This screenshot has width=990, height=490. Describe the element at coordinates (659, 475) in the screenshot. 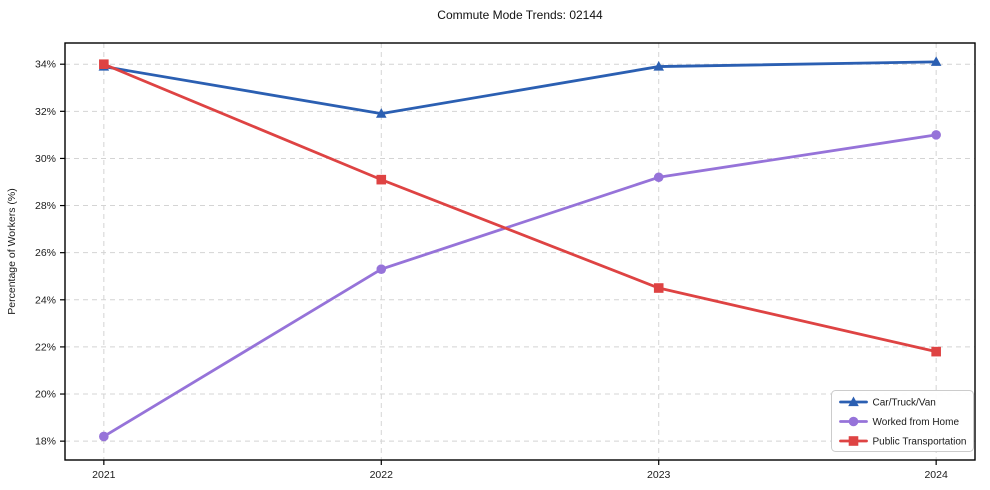

I see `x-tick-label: 2023` at that location.